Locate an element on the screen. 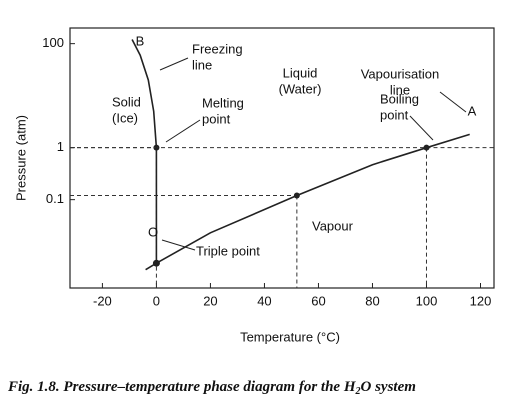  y-axis-label: Pressure (atm) is located at coordinates (20, 158).